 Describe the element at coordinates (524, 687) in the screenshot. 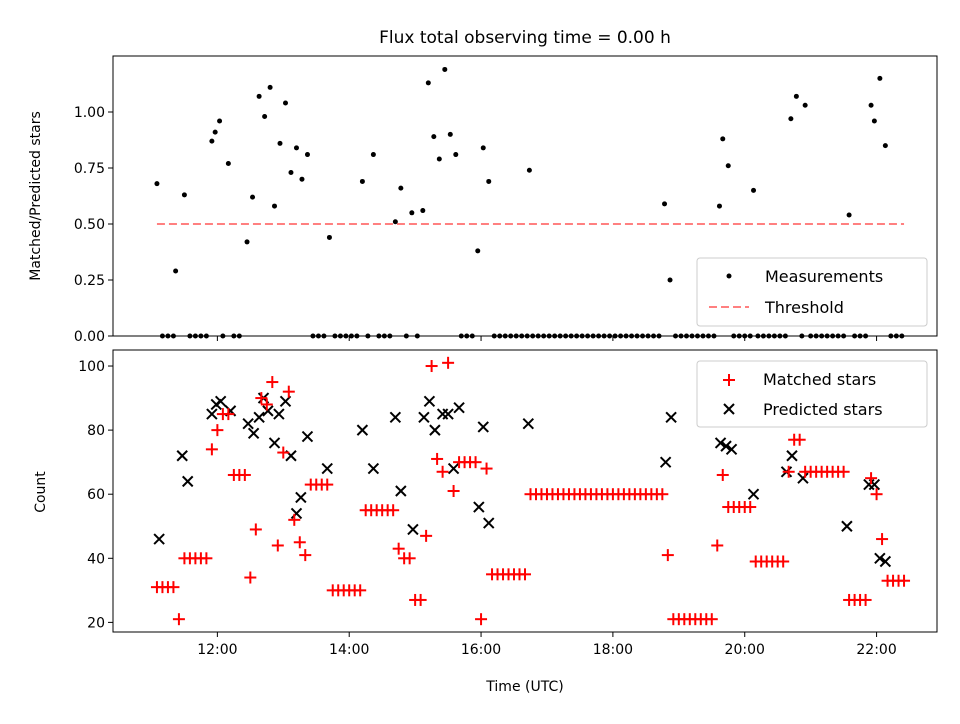

I see `x-axis-label: Time (UTC)` at that location.